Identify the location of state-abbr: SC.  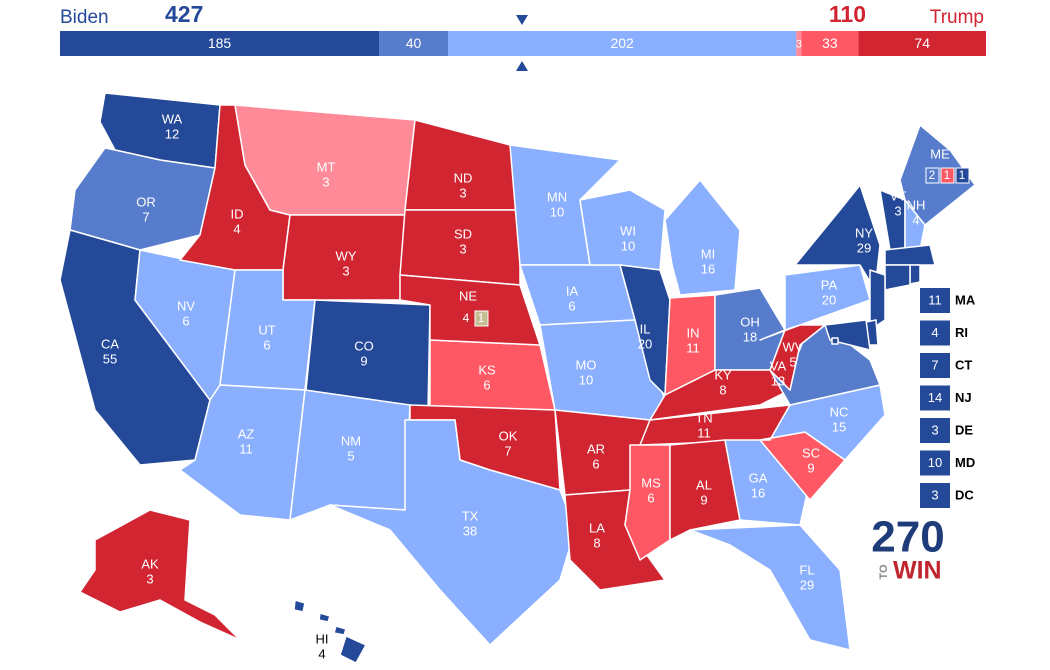
(811, 452).